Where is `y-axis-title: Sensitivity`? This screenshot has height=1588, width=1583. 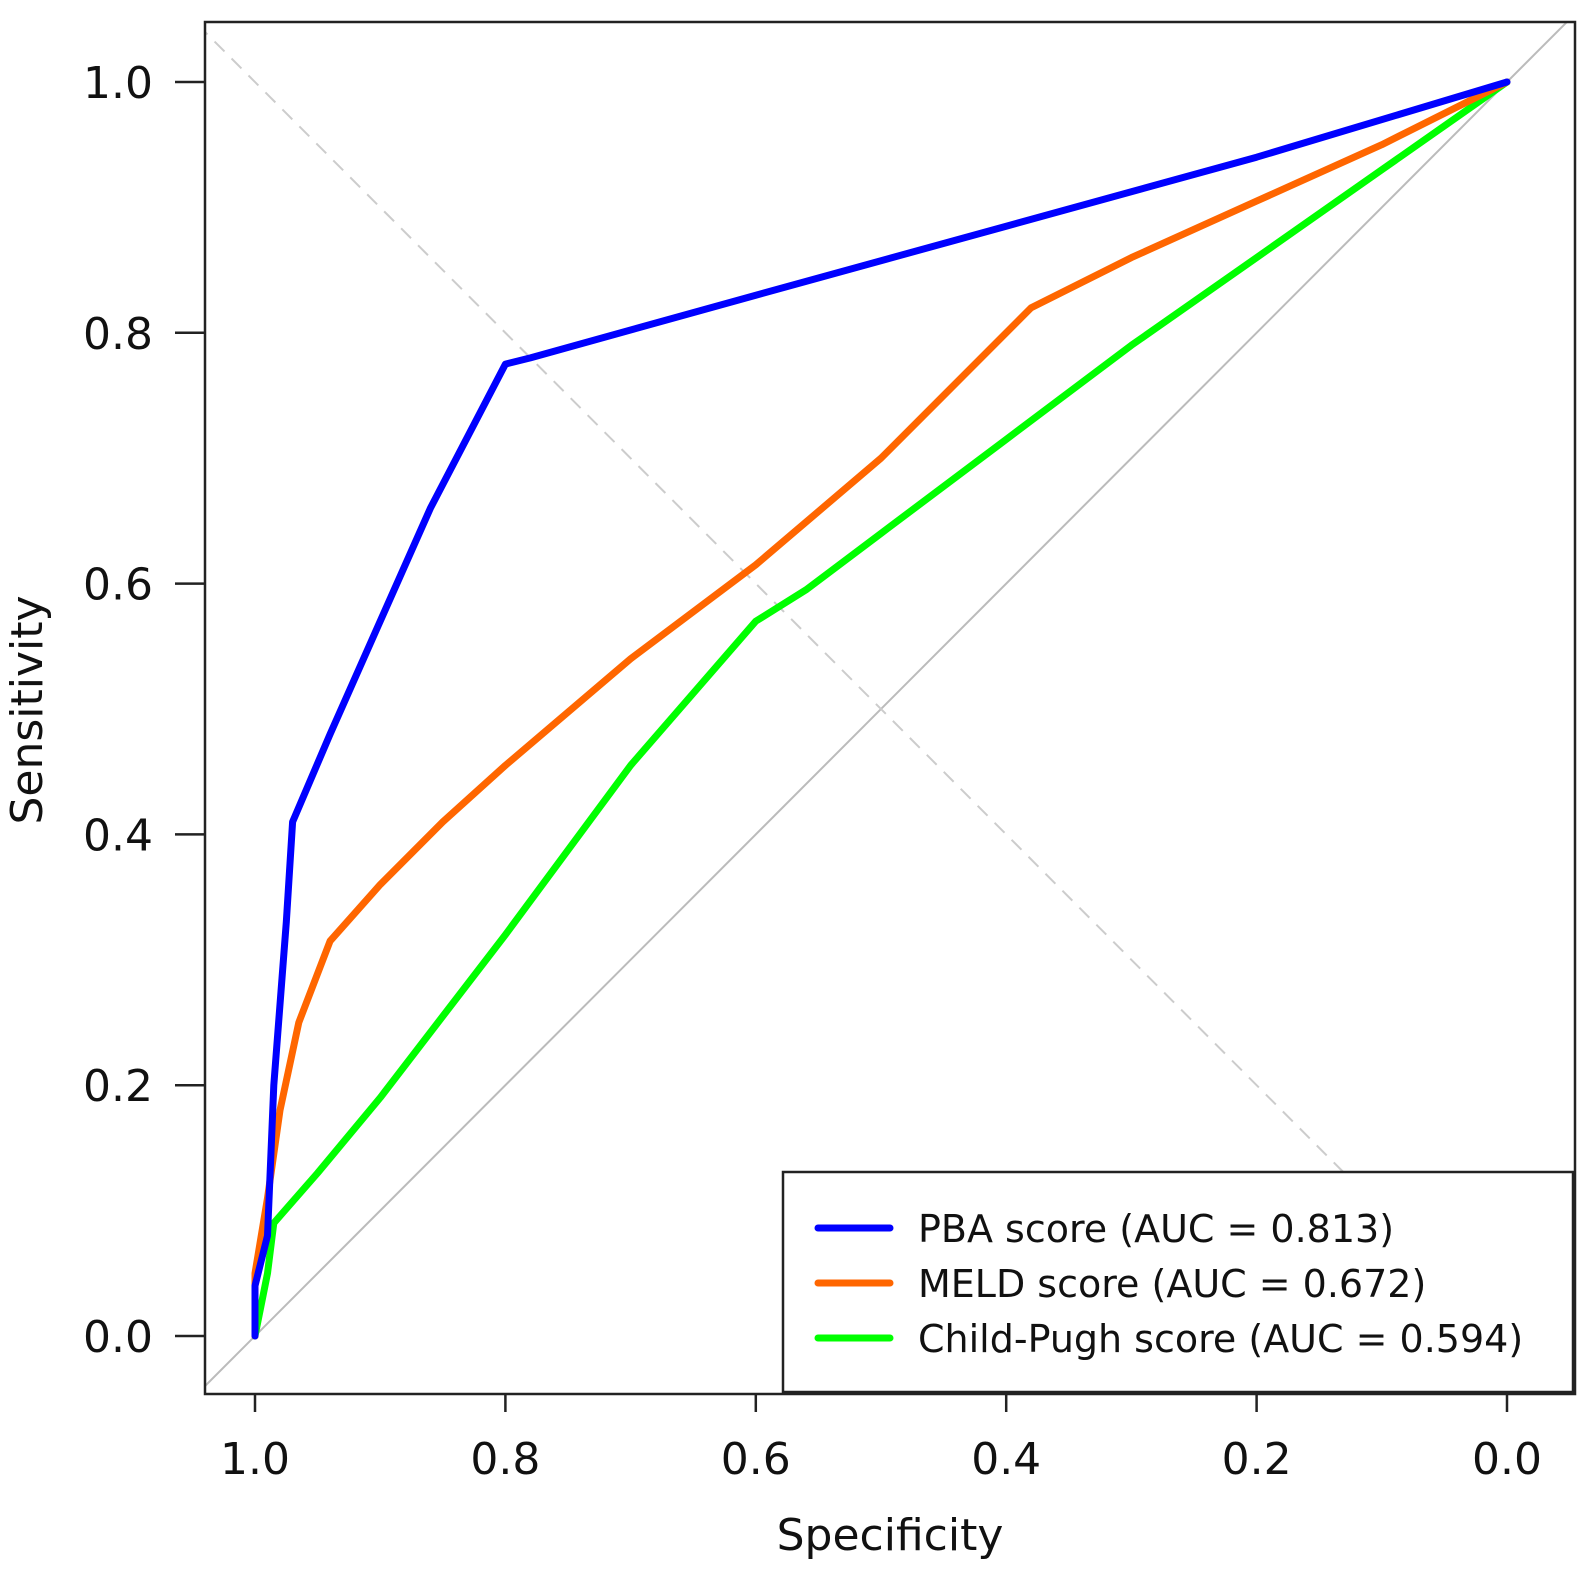 y-axis-title: Sensitivity is located at coordinates (27, 709).